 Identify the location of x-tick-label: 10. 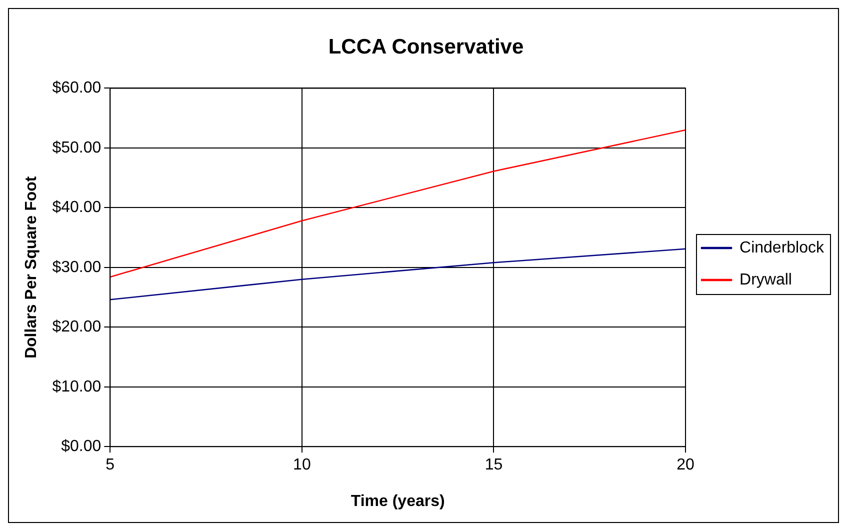
(302, 465).